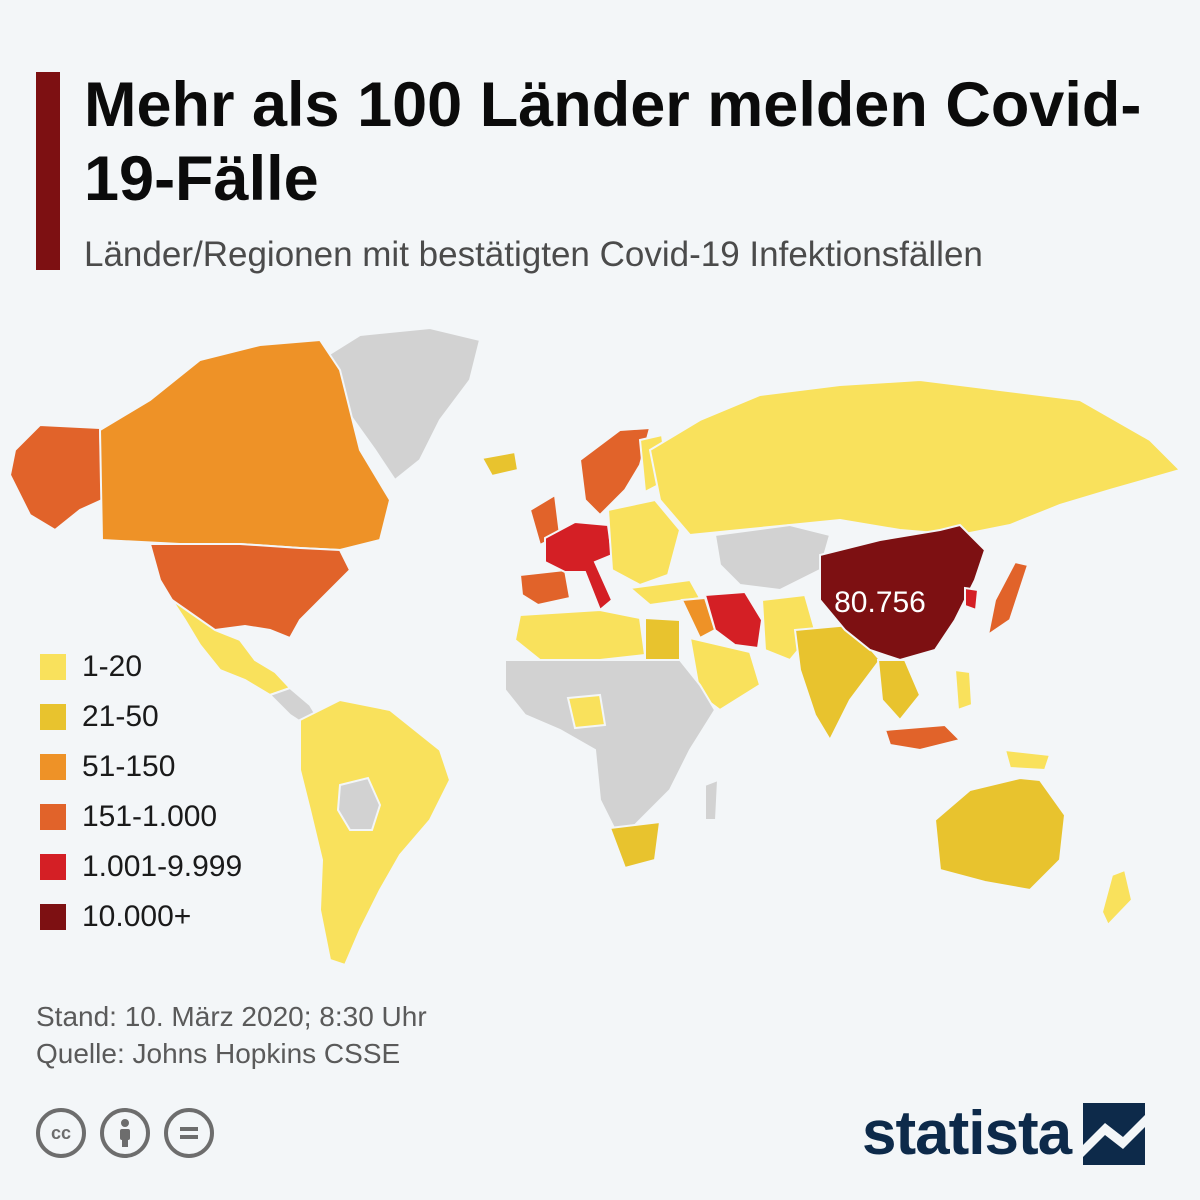 The image size is (1200, 1200). What do you see at coordinates (586, 711) in the screenshot?
I see `region-nigeria` at bounding box center [586, 711].